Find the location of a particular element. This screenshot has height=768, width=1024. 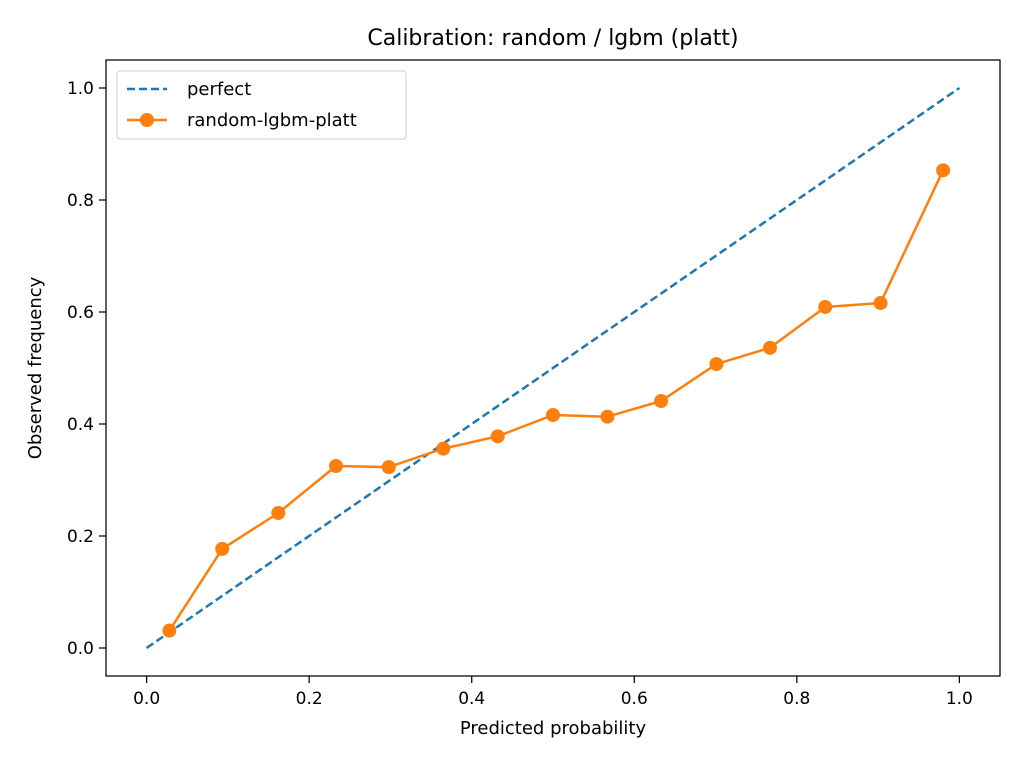

y-axis-ticks: 0.0 0.2 0.4 0.6 0.8 1.0 is located at coordinates (86, 369).